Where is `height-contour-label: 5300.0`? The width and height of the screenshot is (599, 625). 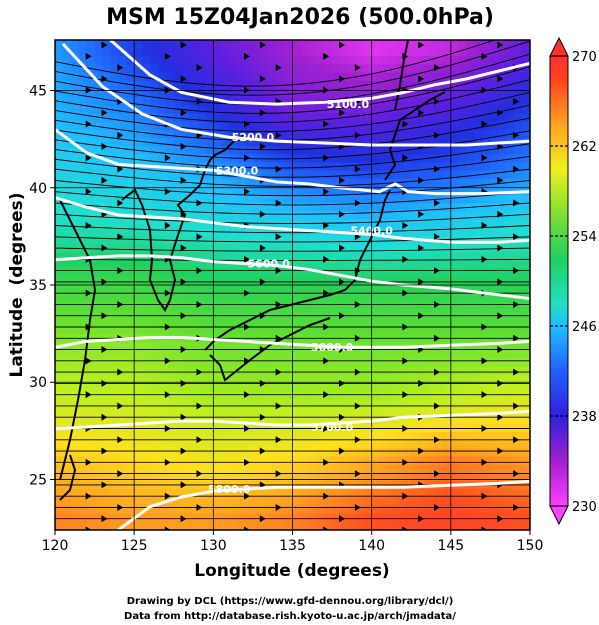 height-contour-label: 5300.0 is located at coordinates (237, 170).